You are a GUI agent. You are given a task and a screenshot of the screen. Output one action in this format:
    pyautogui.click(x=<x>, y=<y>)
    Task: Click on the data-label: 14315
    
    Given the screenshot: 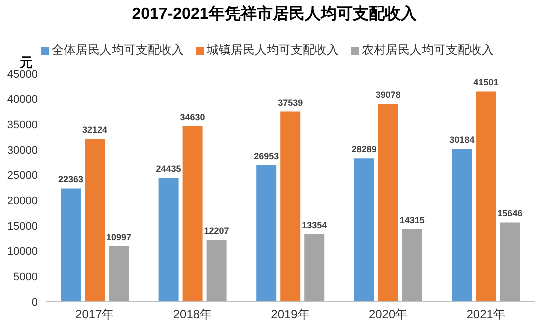 What is the action you would take?
    pyautogui.click(x=412, y=220)
    